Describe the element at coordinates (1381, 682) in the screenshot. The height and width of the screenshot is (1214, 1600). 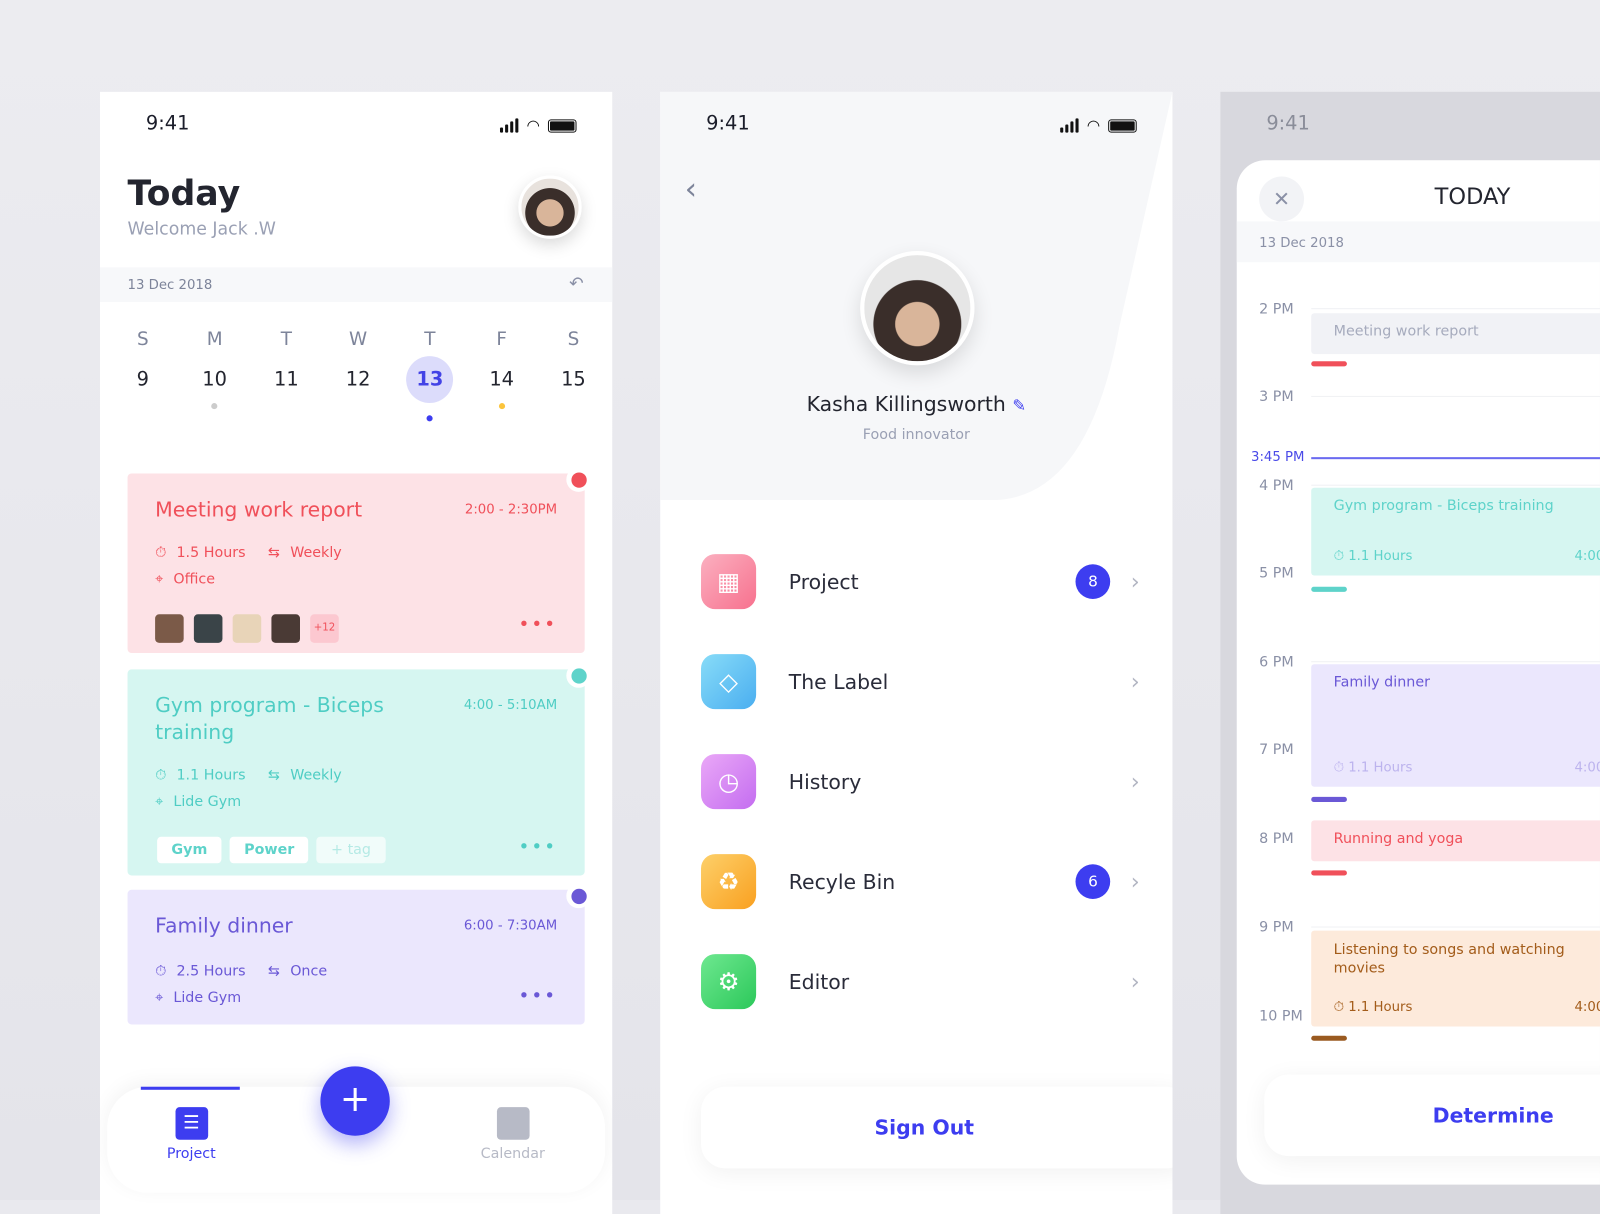
I see `event-name: Family dinner` at that location.